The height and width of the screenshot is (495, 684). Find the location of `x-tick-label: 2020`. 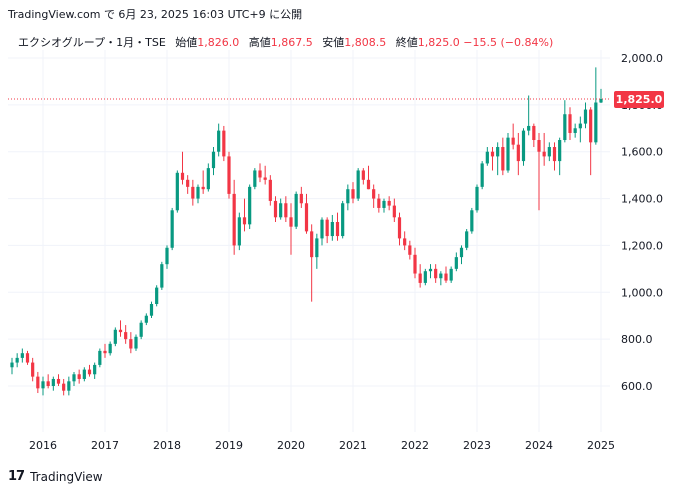

x-tick-label: 2020 is located at coordinates (291, 445).